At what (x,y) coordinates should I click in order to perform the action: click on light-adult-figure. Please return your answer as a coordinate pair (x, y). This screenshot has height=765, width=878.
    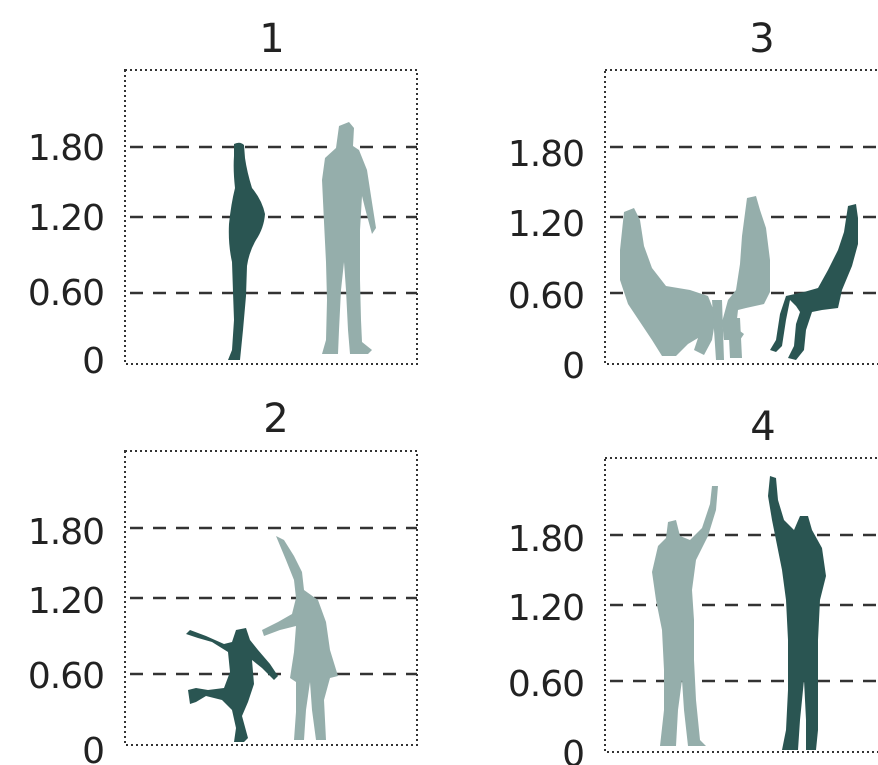
    Looking at the image, I should click on (300, 638).